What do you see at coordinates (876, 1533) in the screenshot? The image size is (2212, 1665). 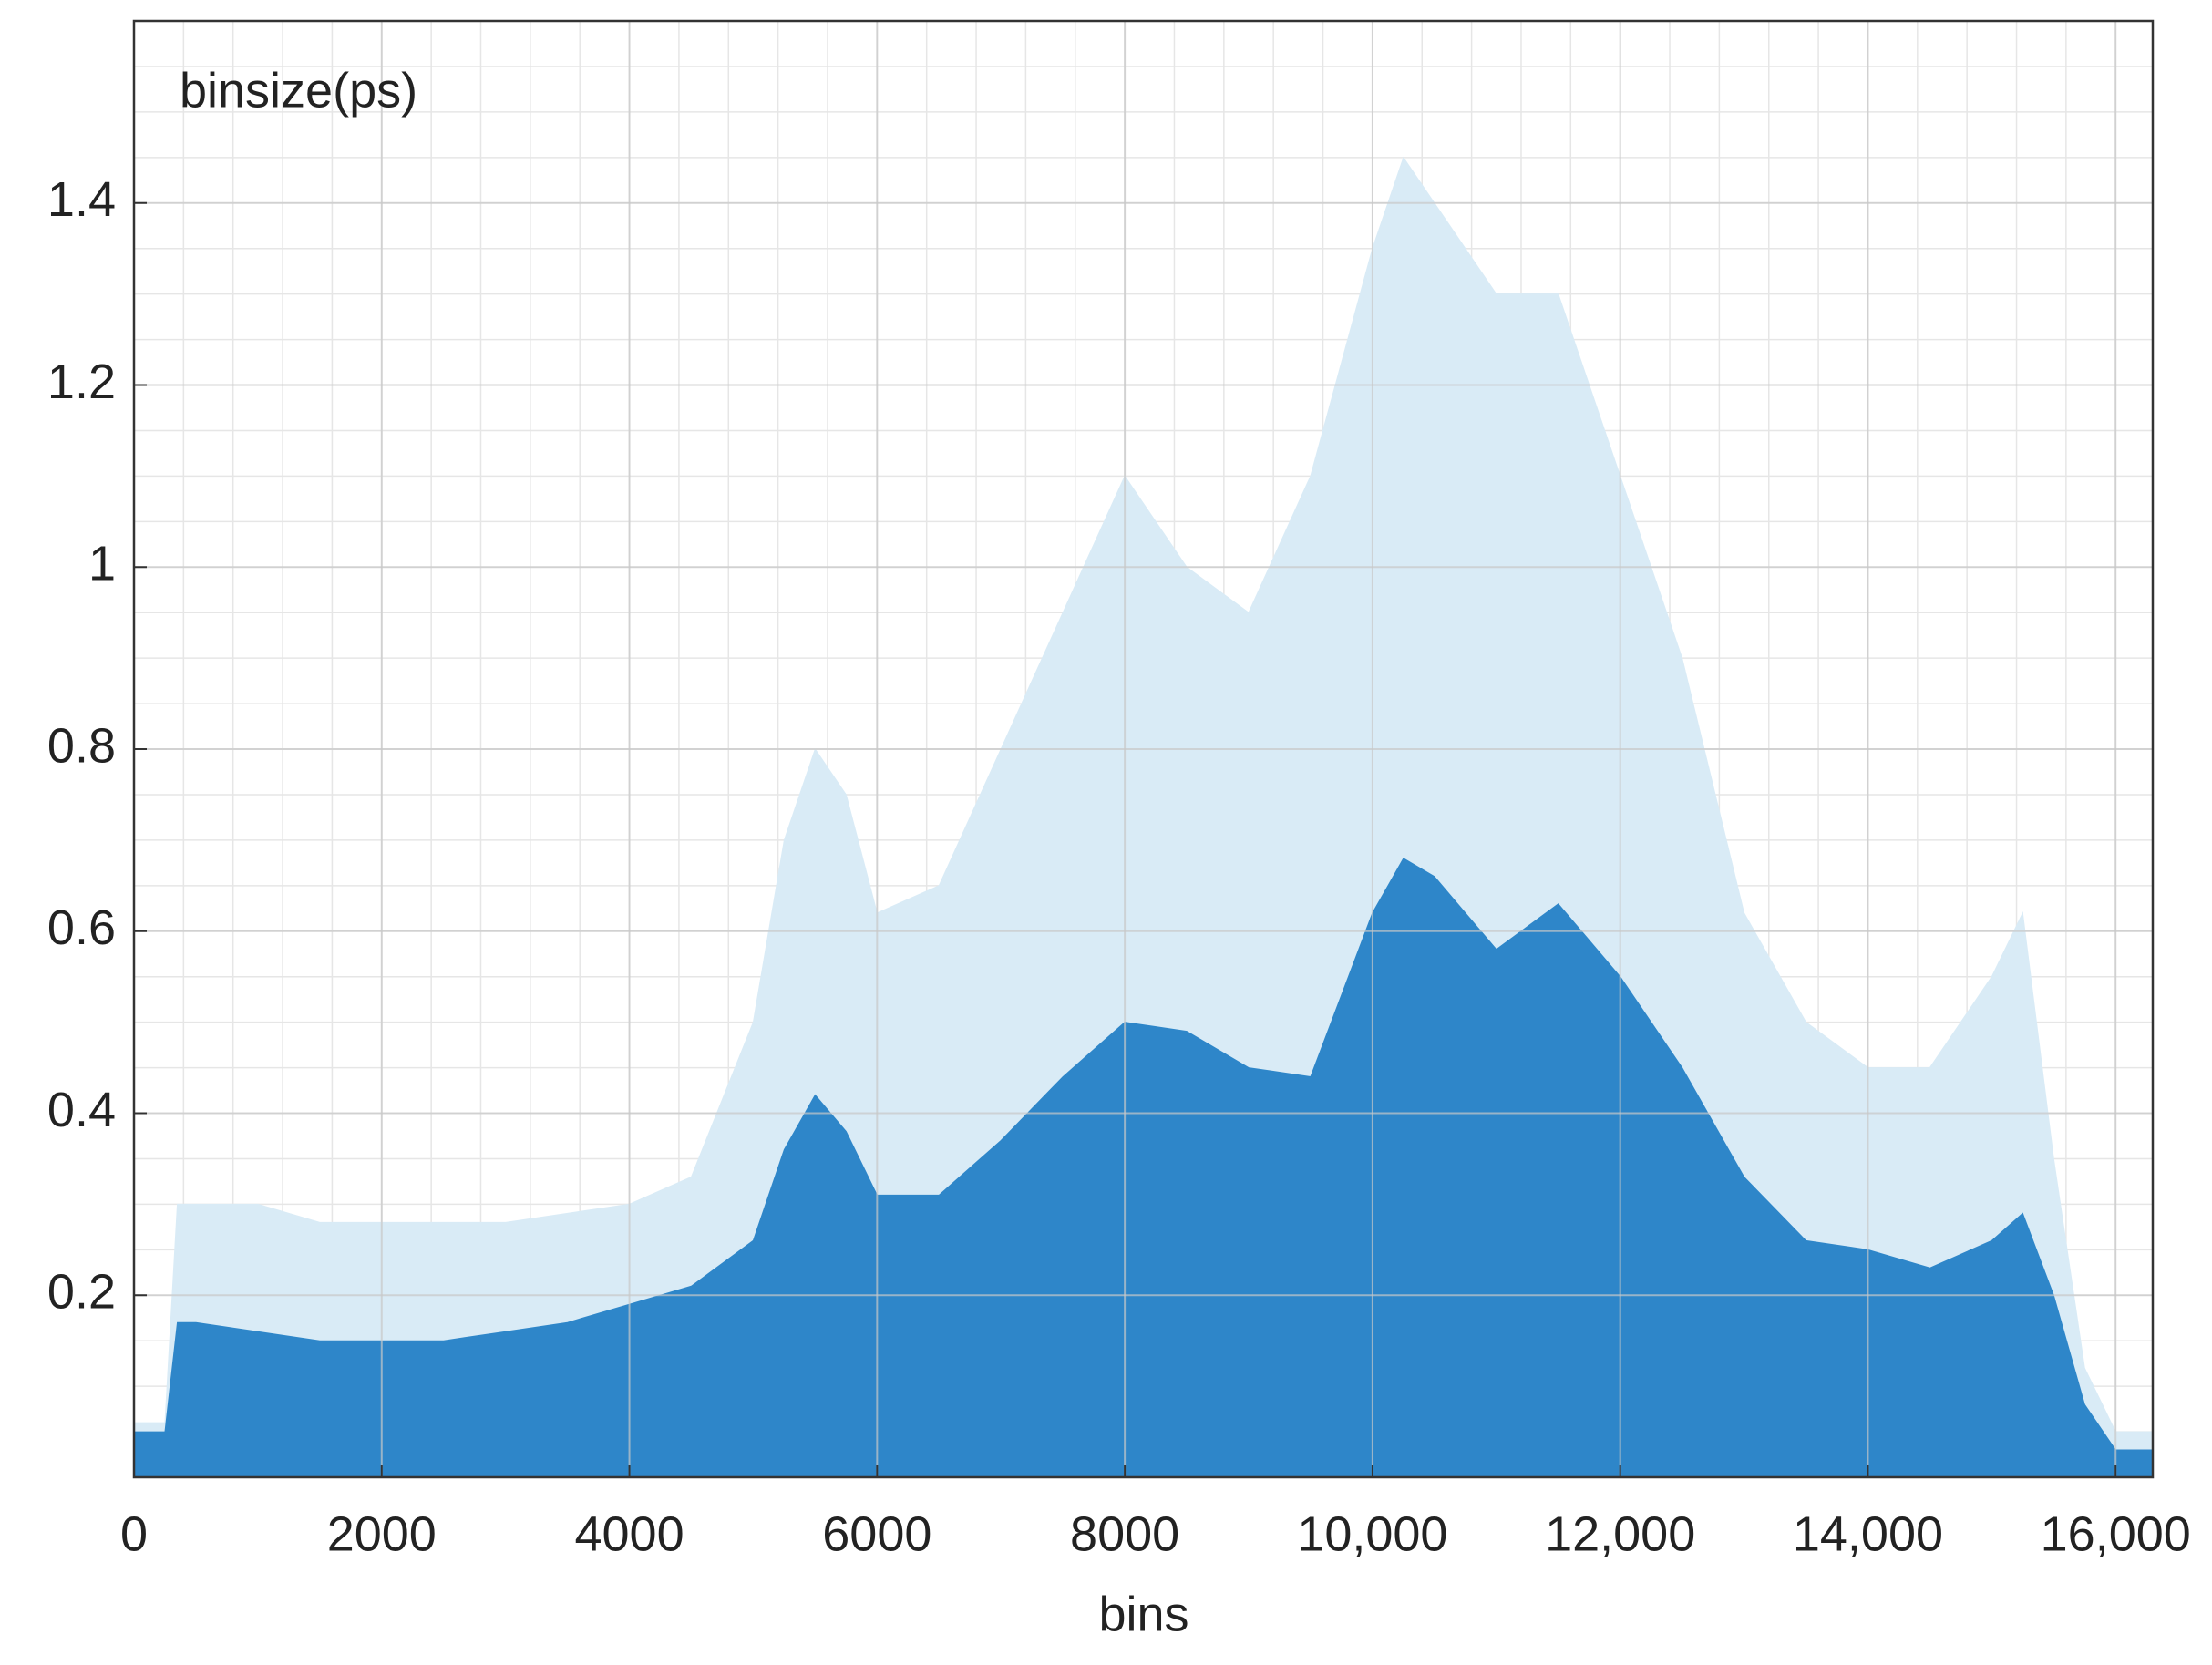 I see `x-tick-label: 6000` at bounding box center [876, 1533].